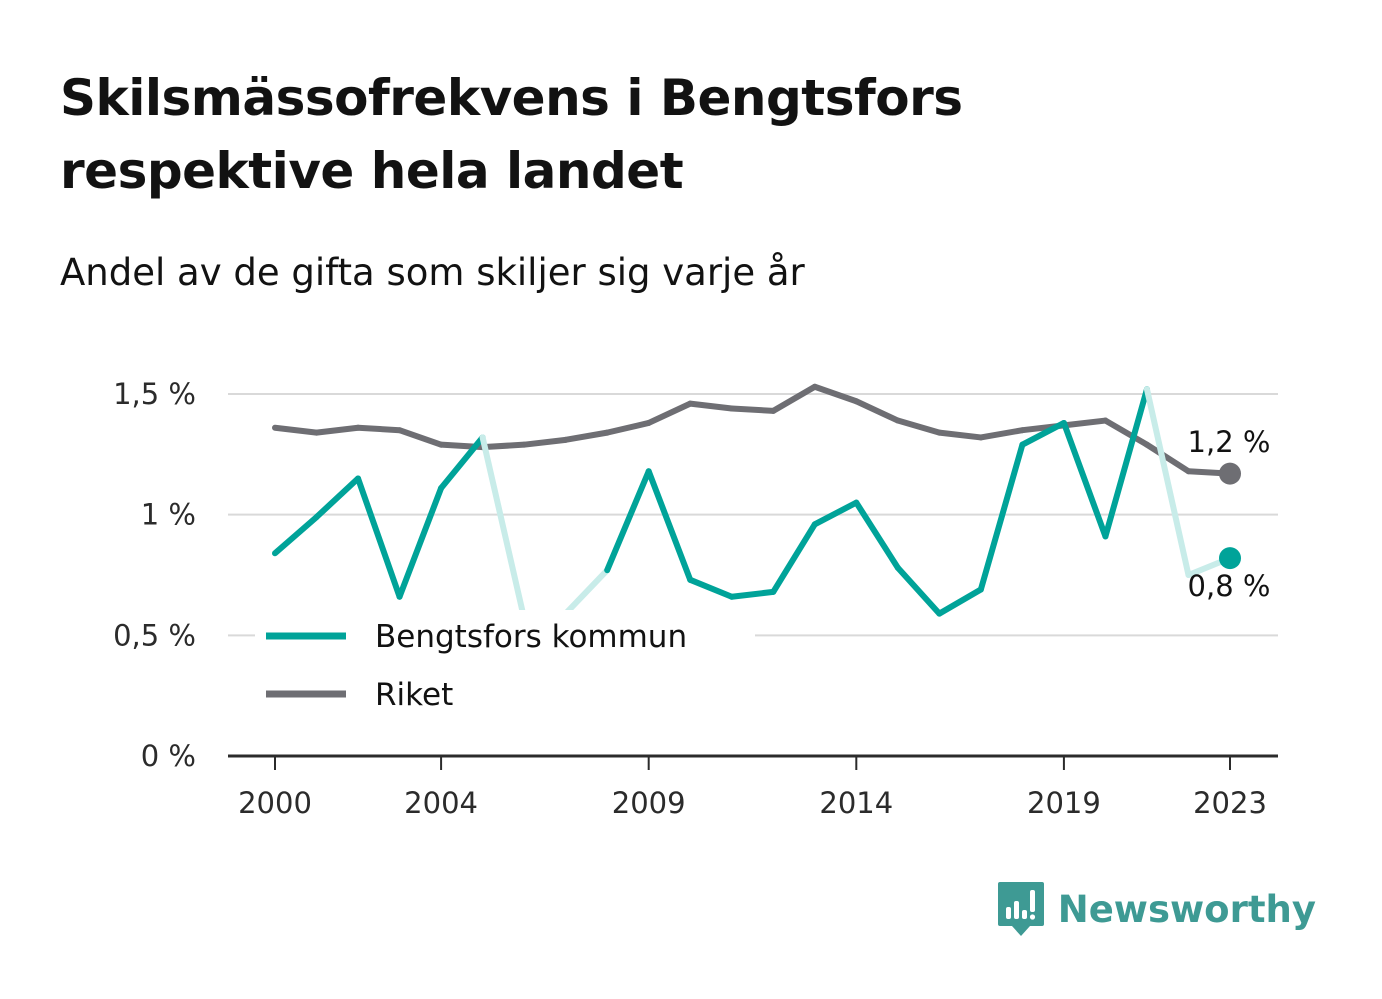 This screenshot has width=1382, height=999. I want to click on legend-background, so click(505, 665).